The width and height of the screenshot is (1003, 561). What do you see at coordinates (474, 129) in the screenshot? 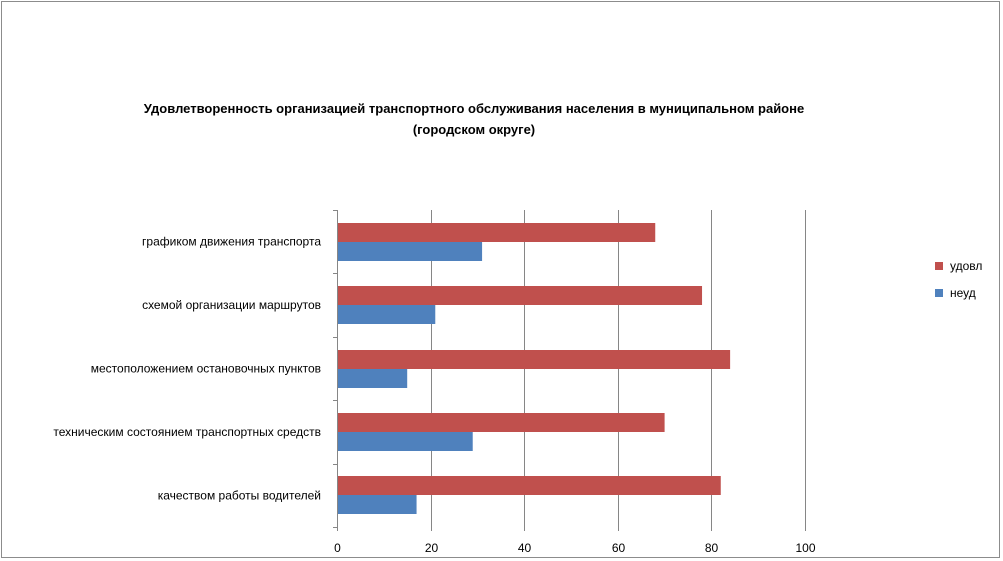
I see `chart-title-line-2: (городском округе)` at bounding box center [474, 129].